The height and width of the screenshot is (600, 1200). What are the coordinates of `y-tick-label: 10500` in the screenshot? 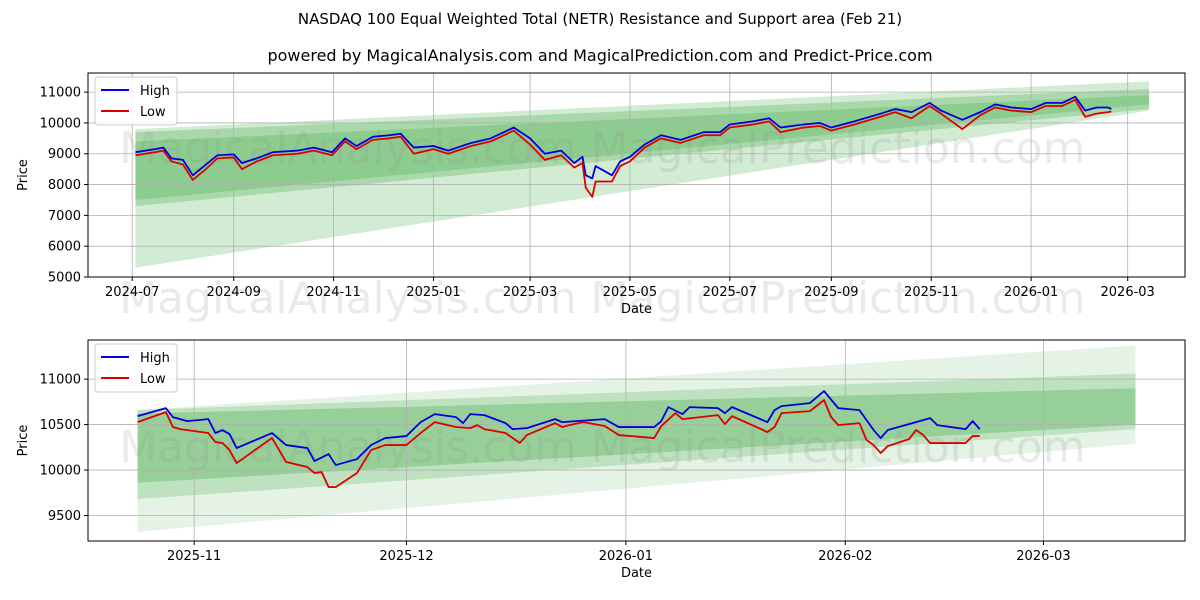 It's located at (60, 425).